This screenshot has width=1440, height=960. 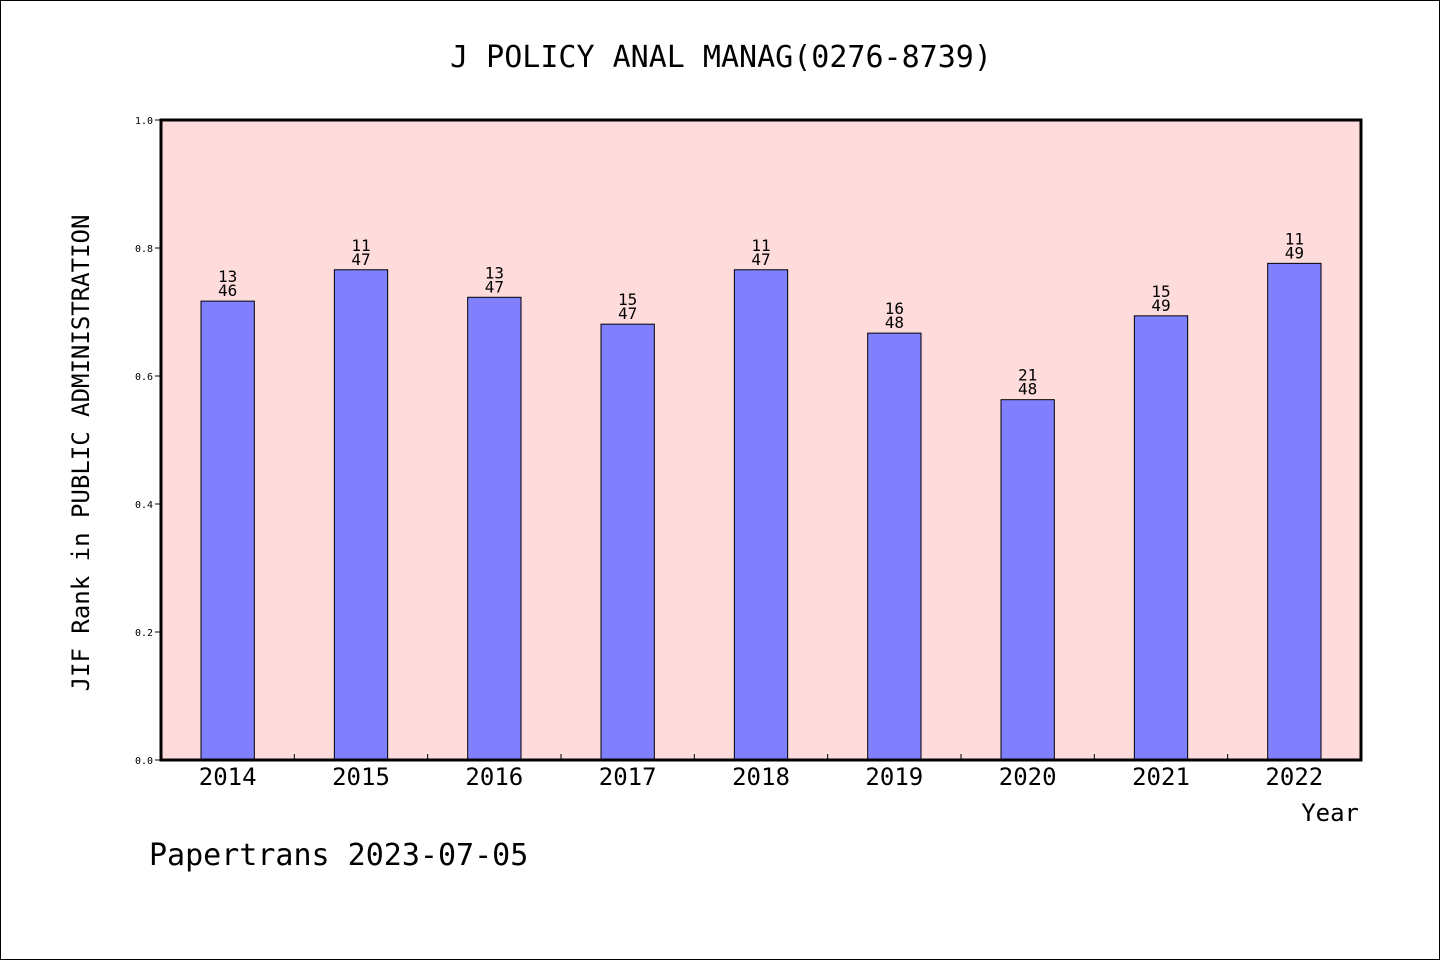 What do you see at coordinates (894, 777) in the screenshot?
I see `x-tick-label: 2019` at bounding box center [894, 777].